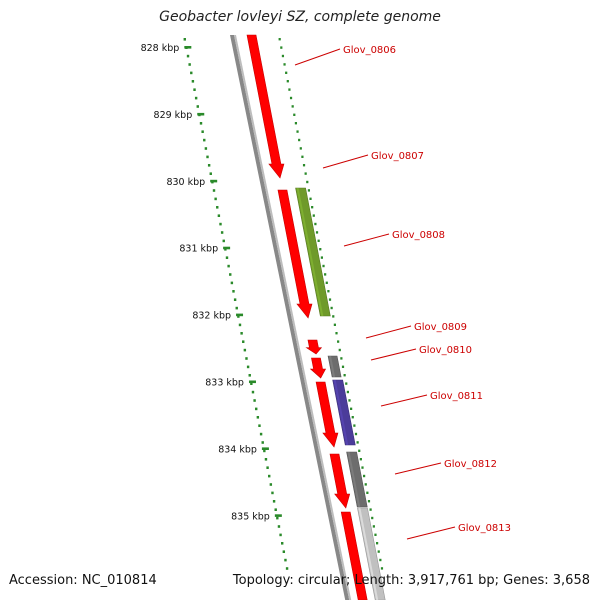 The width and height of the screenshot is (600, 604). What do you see at coordinates (484, 528) in the screenshot?
I see `gene-label-glov-0813: Glov_0813` at bounding box center [484, 528].